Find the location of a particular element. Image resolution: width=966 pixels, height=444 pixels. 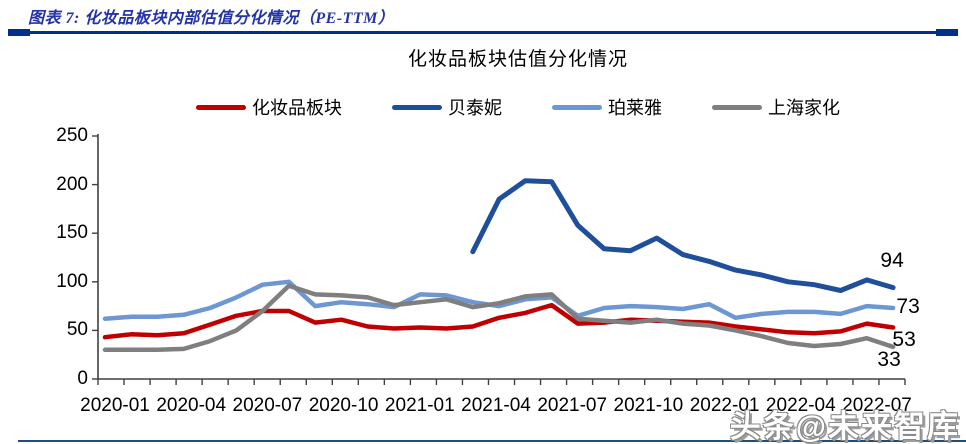

x-tick-label: 2021-01 is located at coordinates (419, 405).